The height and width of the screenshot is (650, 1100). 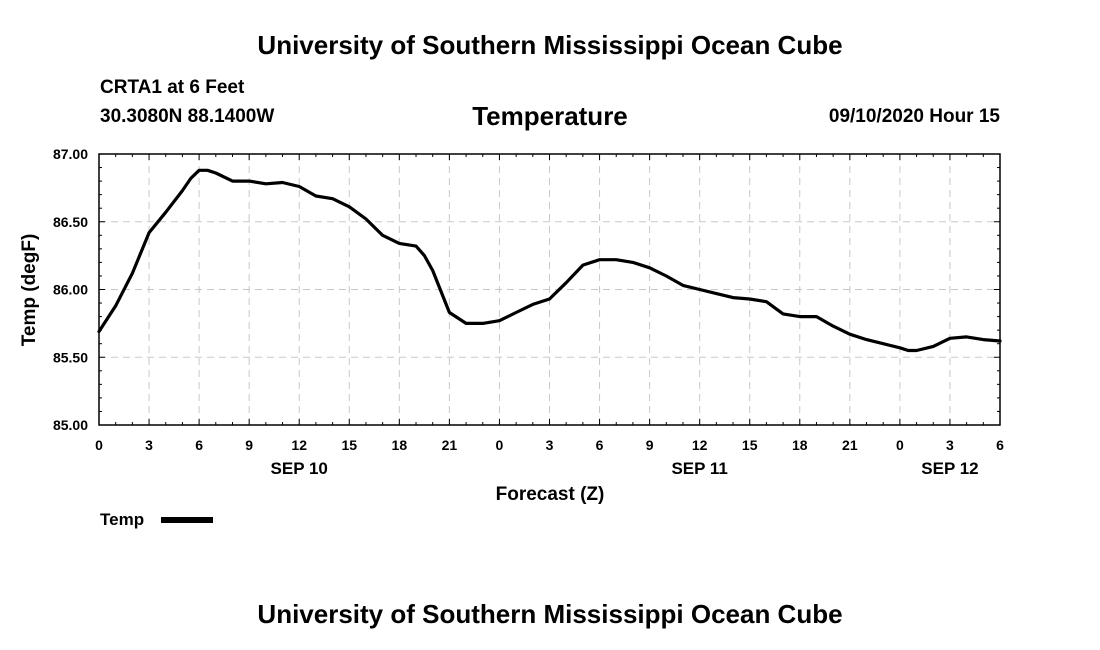 What do you see at coordinates (70, 154) in the screenshot?
I see `y-tick-label: 87.00` at bounding box center [70, 154].